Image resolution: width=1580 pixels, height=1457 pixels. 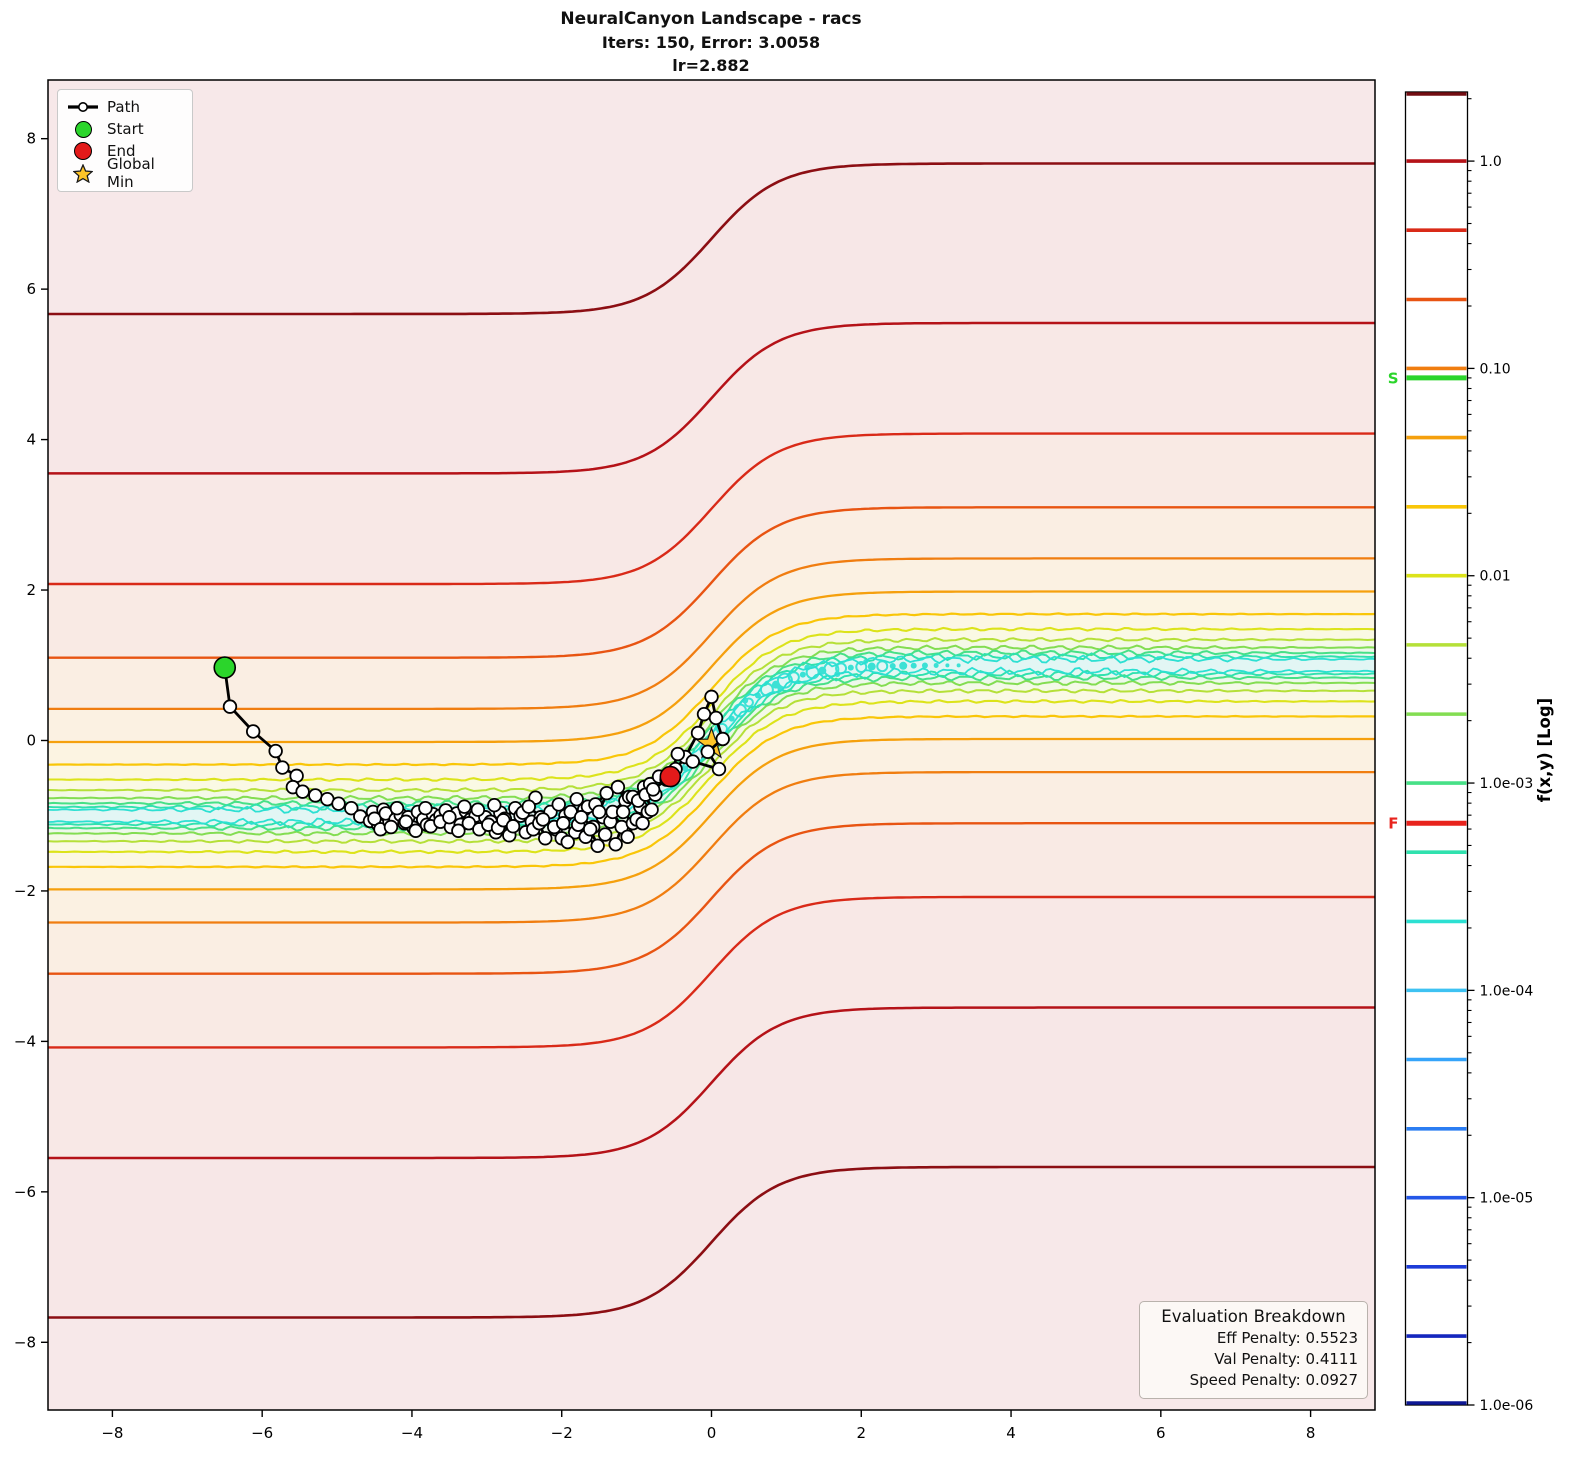 What do you see at coordinates (1286, 1359) in the screenshot?
I see `val-penalty-value: Val Penalty: 0.4111` at bounding box center [1286, 1359].